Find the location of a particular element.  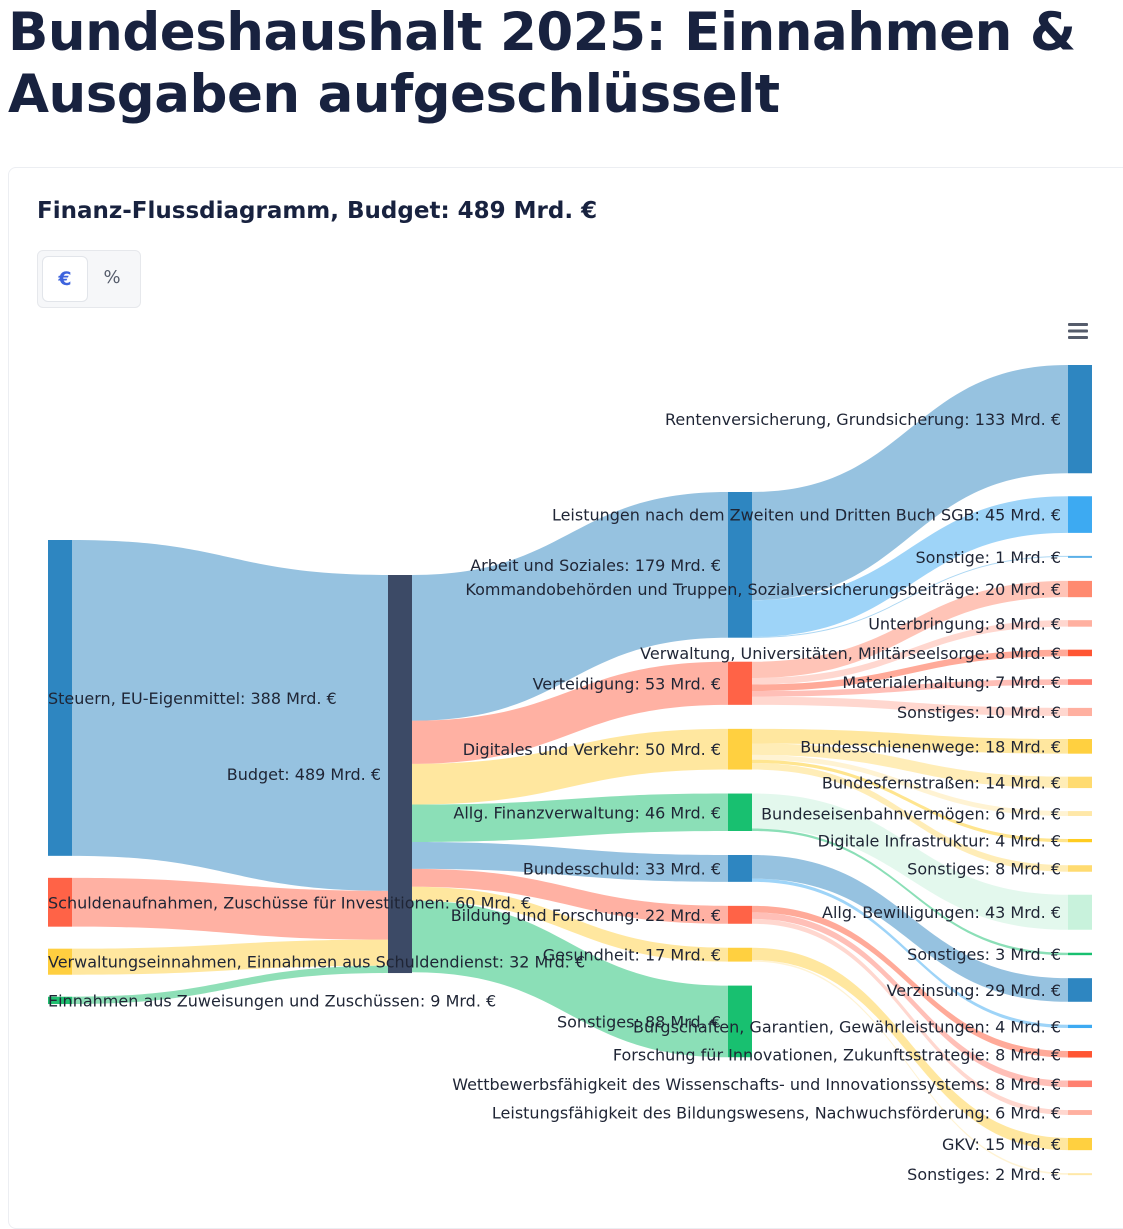

link-bschuld-to-b_zins is located at coordinates (910, 928).